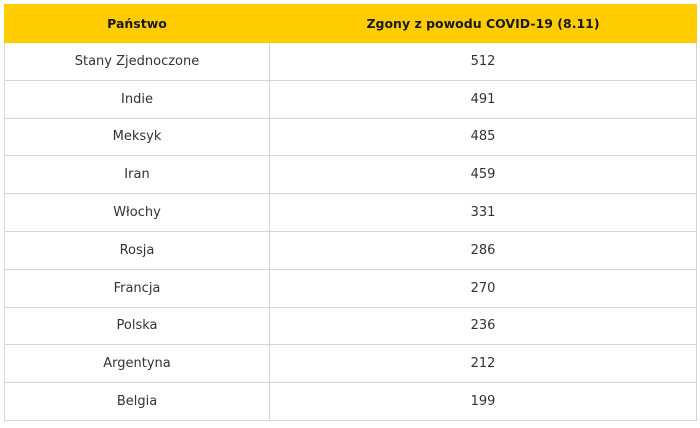 This screenshot has width=700, height=428. I want to click on country-cell: Rosja, so click(137, 250).